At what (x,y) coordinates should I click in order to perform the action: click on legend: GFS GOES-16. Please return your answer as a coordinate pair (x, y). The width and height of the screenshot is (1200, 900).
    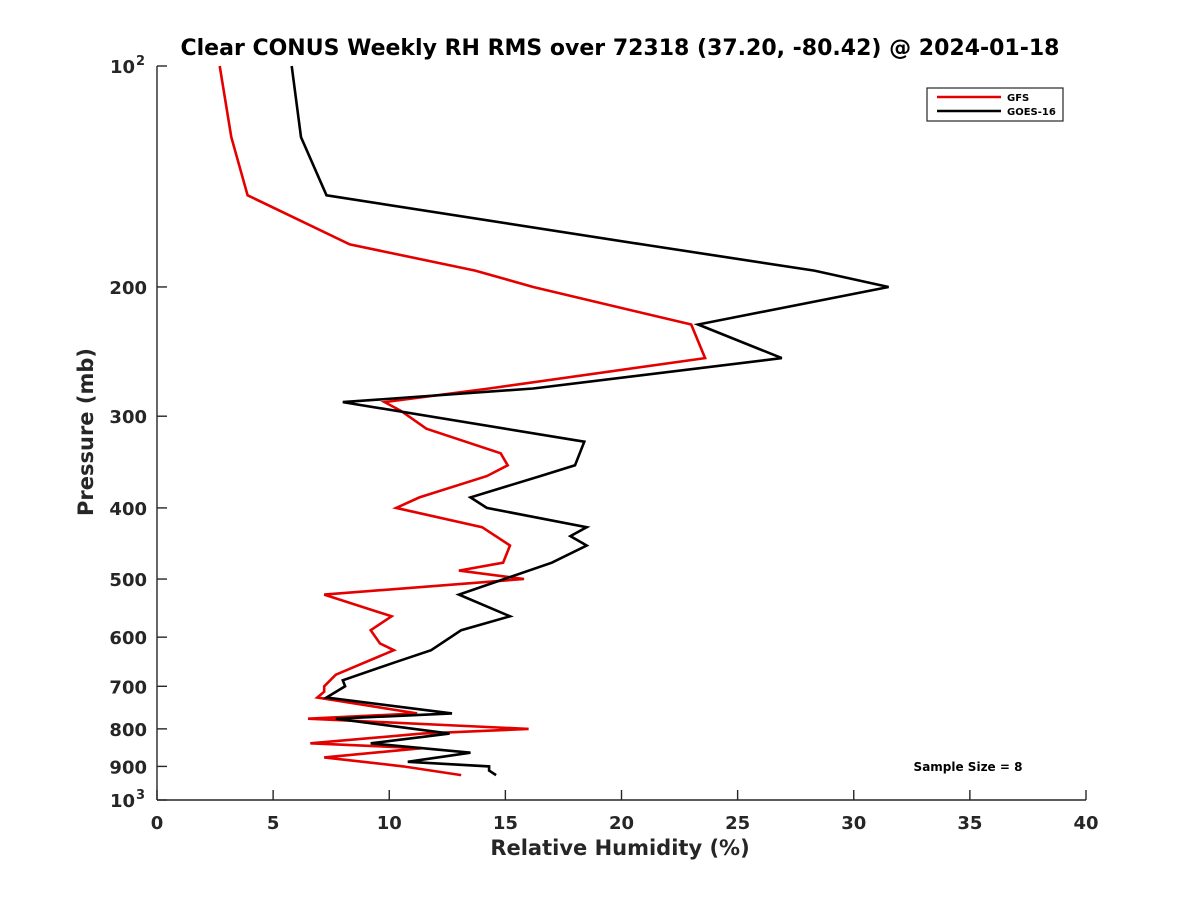
    Looking at the image, I should click on (995, 104).